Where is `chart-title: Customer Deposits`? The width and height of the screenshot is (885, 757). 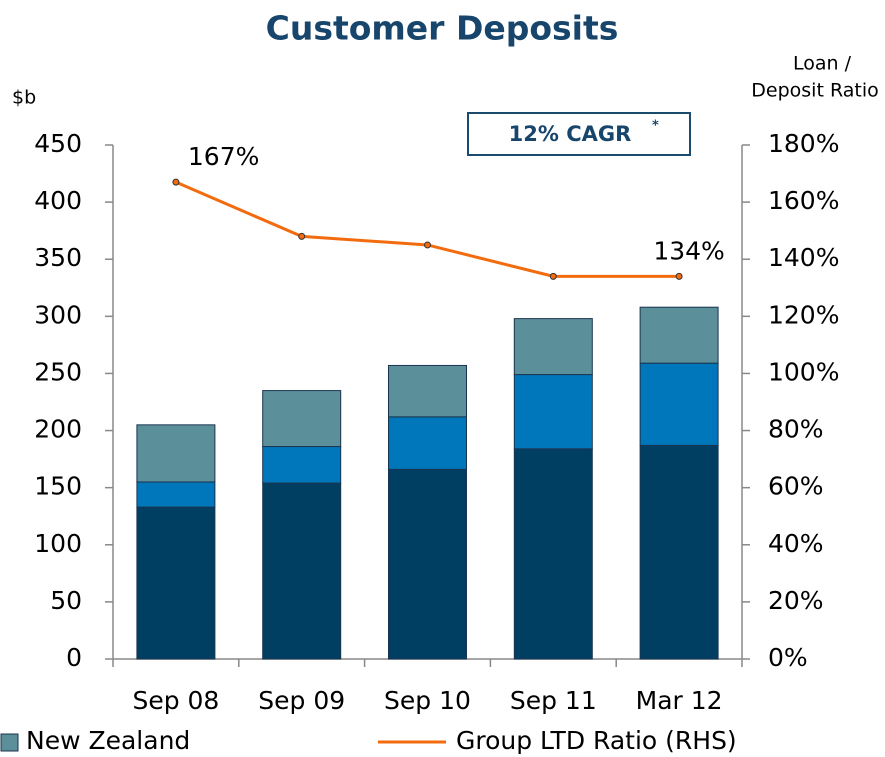 chart-title: Customer Deposits is located at coordinates (442, 28).